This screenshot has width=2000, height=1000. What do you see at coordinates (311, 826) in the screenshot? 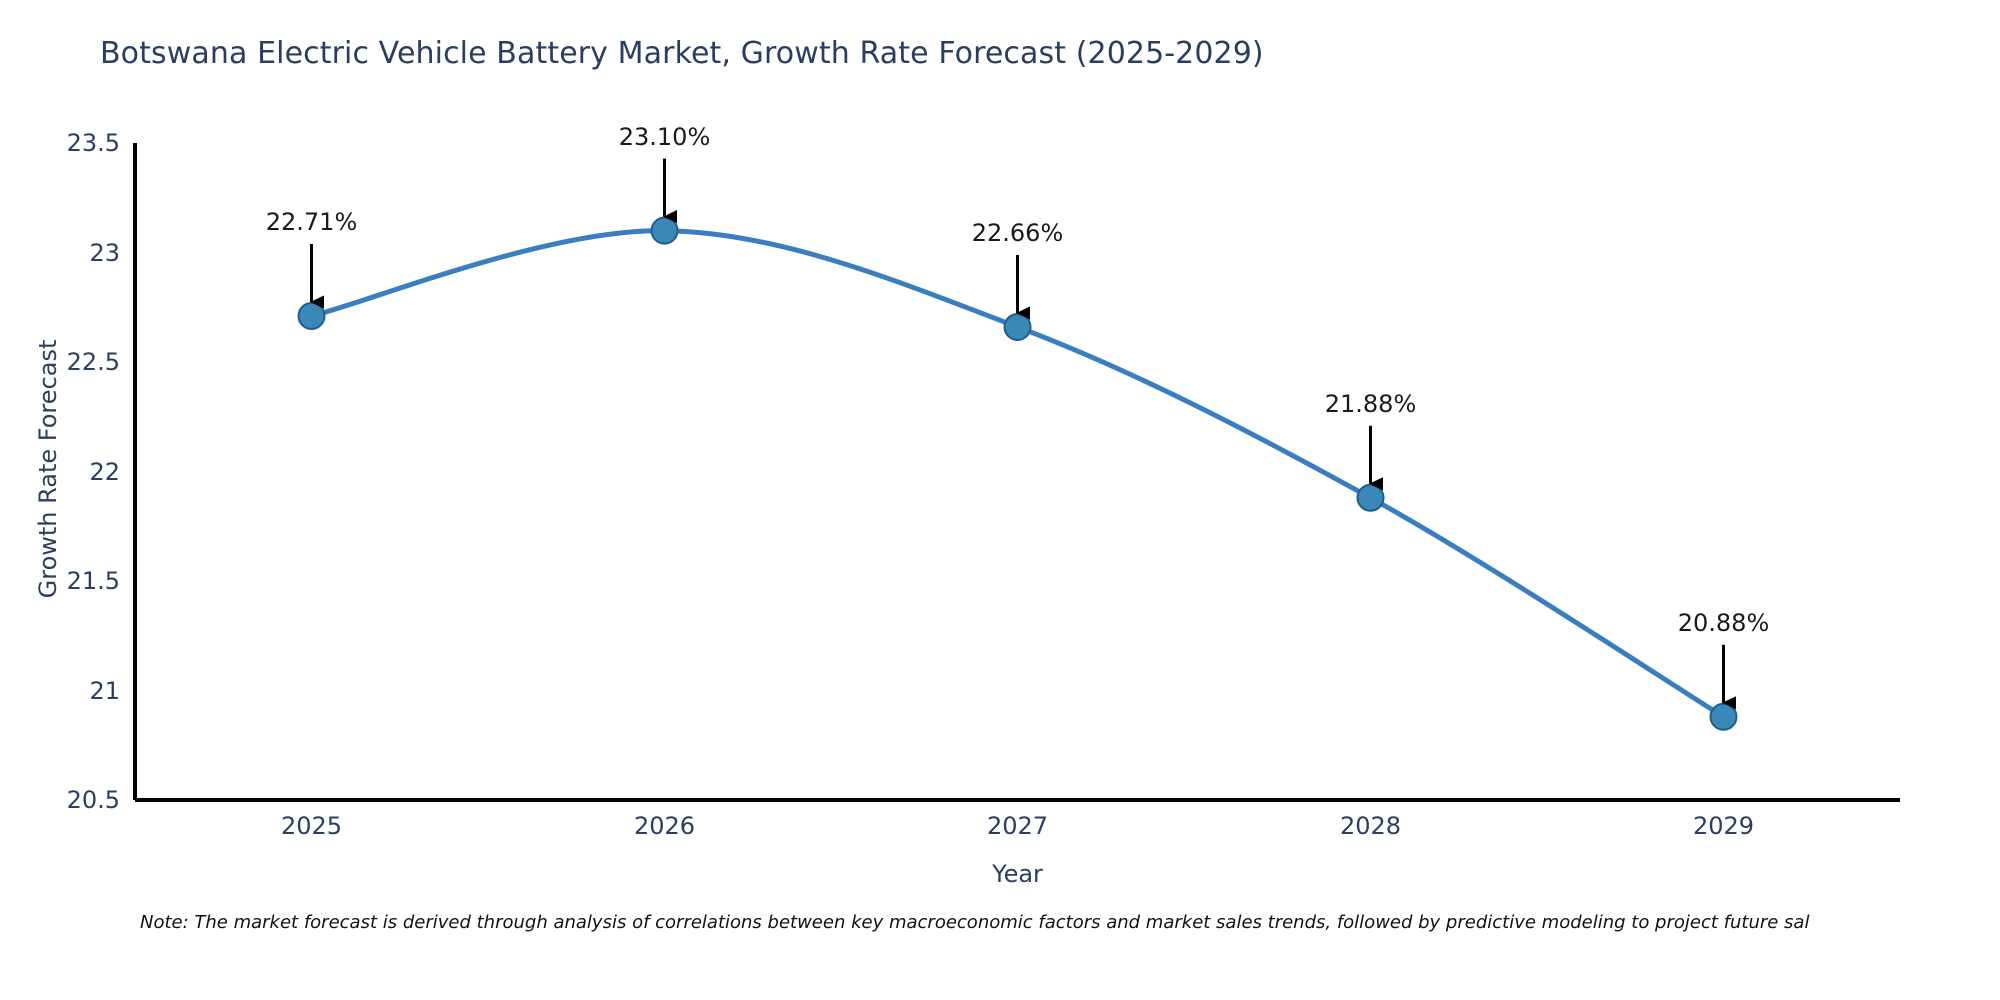
I see `x-tick-label: 2025` at bounding box center [311, 826].